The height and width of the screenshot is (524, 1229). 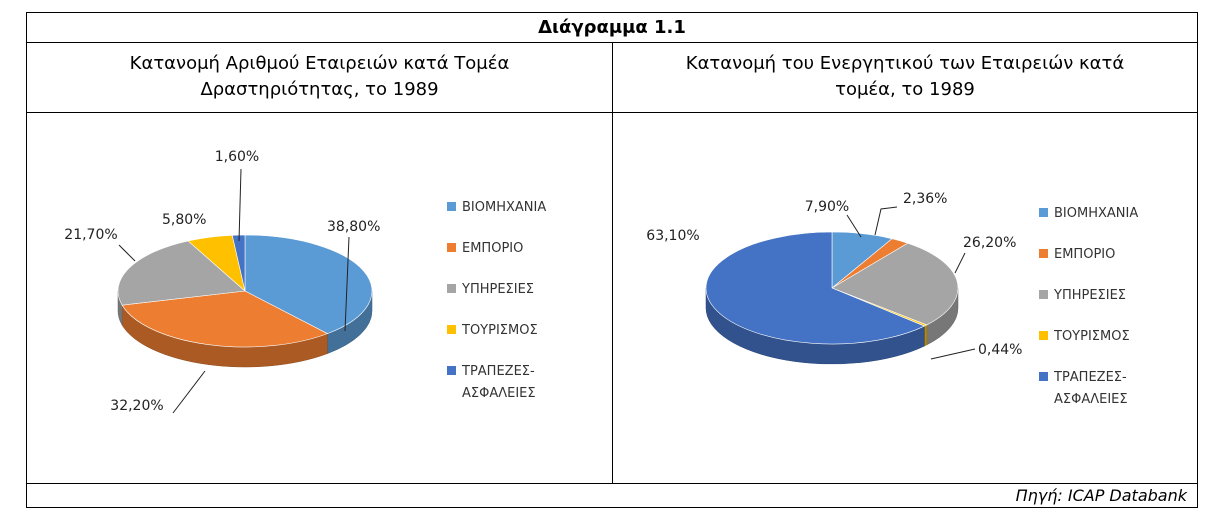 What do you see at coordinates (353, 227) in the screenshot?
I see `data-label-βιομηχανια: 38,80%` at bounding box center [353, 227].